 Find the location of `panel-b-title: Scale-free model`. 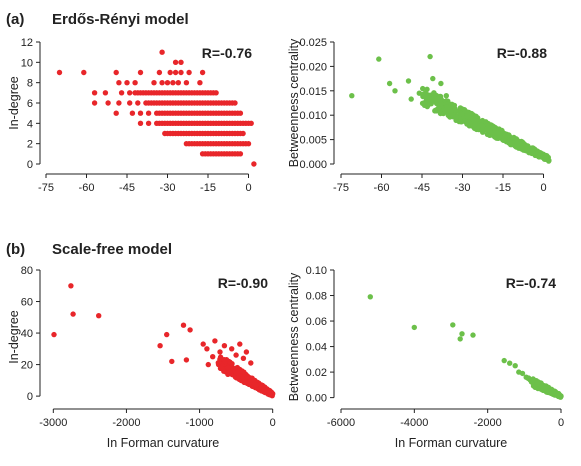

panel-b-title: Scale-free model is located at coordinates (112, 249).